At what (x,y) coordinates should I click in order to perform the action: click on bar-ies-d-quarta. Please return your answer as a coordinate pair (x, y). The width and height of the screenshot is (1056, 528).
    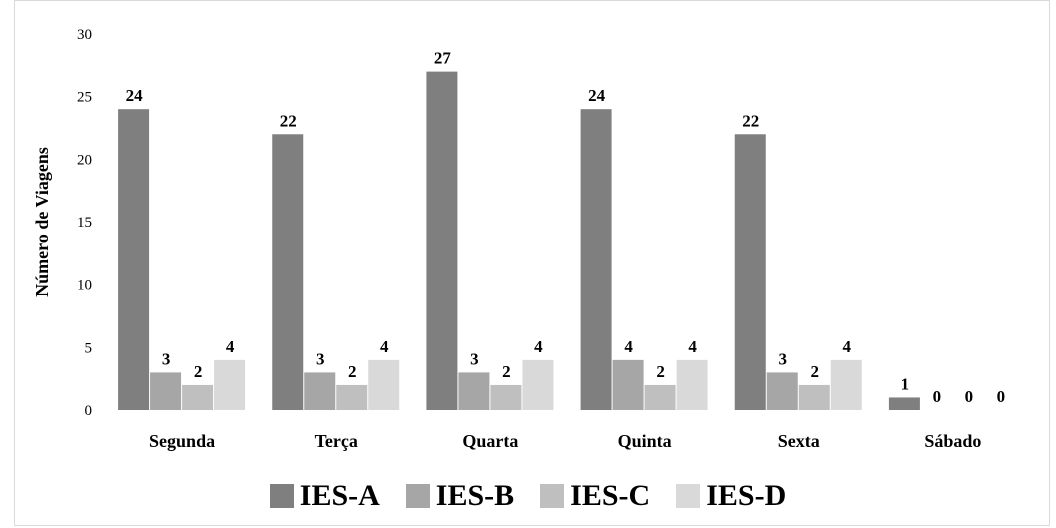
    Looking at the image, I should click on (538, 384).